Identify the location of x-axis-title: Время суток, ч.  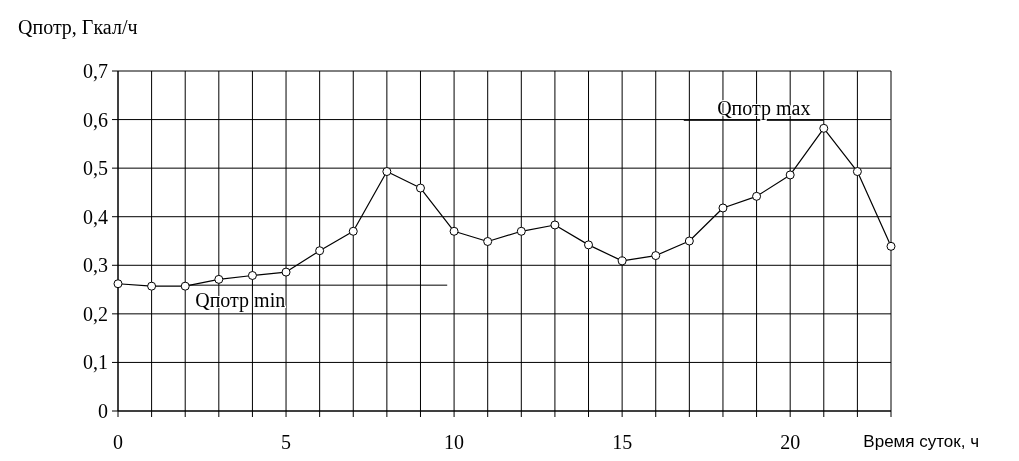
(921, 441).